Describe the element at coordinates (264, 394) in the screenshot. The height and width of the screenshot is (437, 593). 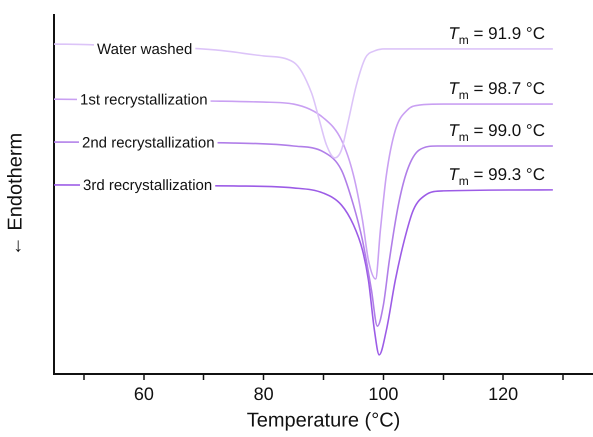
I see `x-tick-label: 80` at that location.